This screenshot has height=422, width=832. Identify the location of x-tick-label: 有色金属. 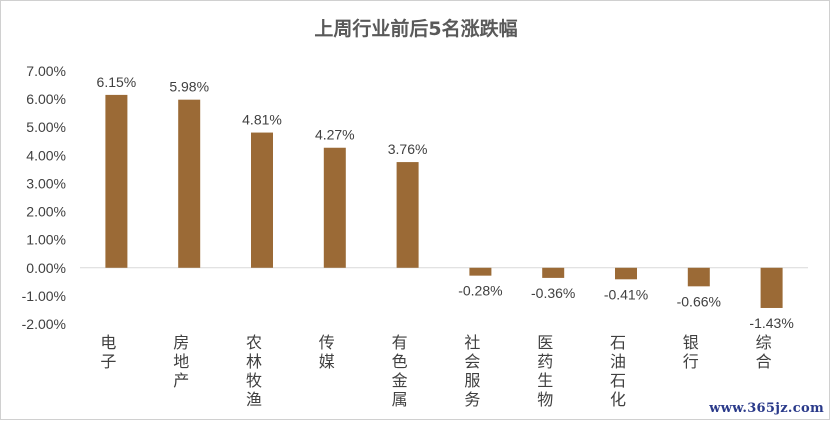
(400, 371).